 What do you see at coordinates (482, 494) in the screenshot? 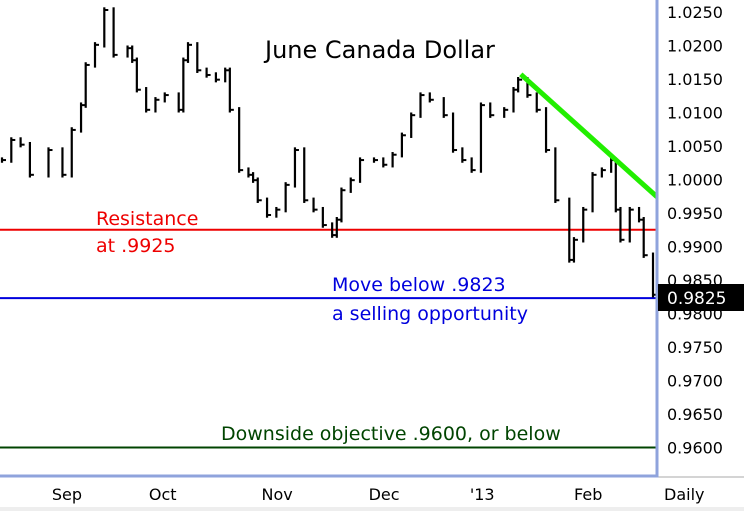
I see `x-tick-label: '13` at bounding box center [482, 494].